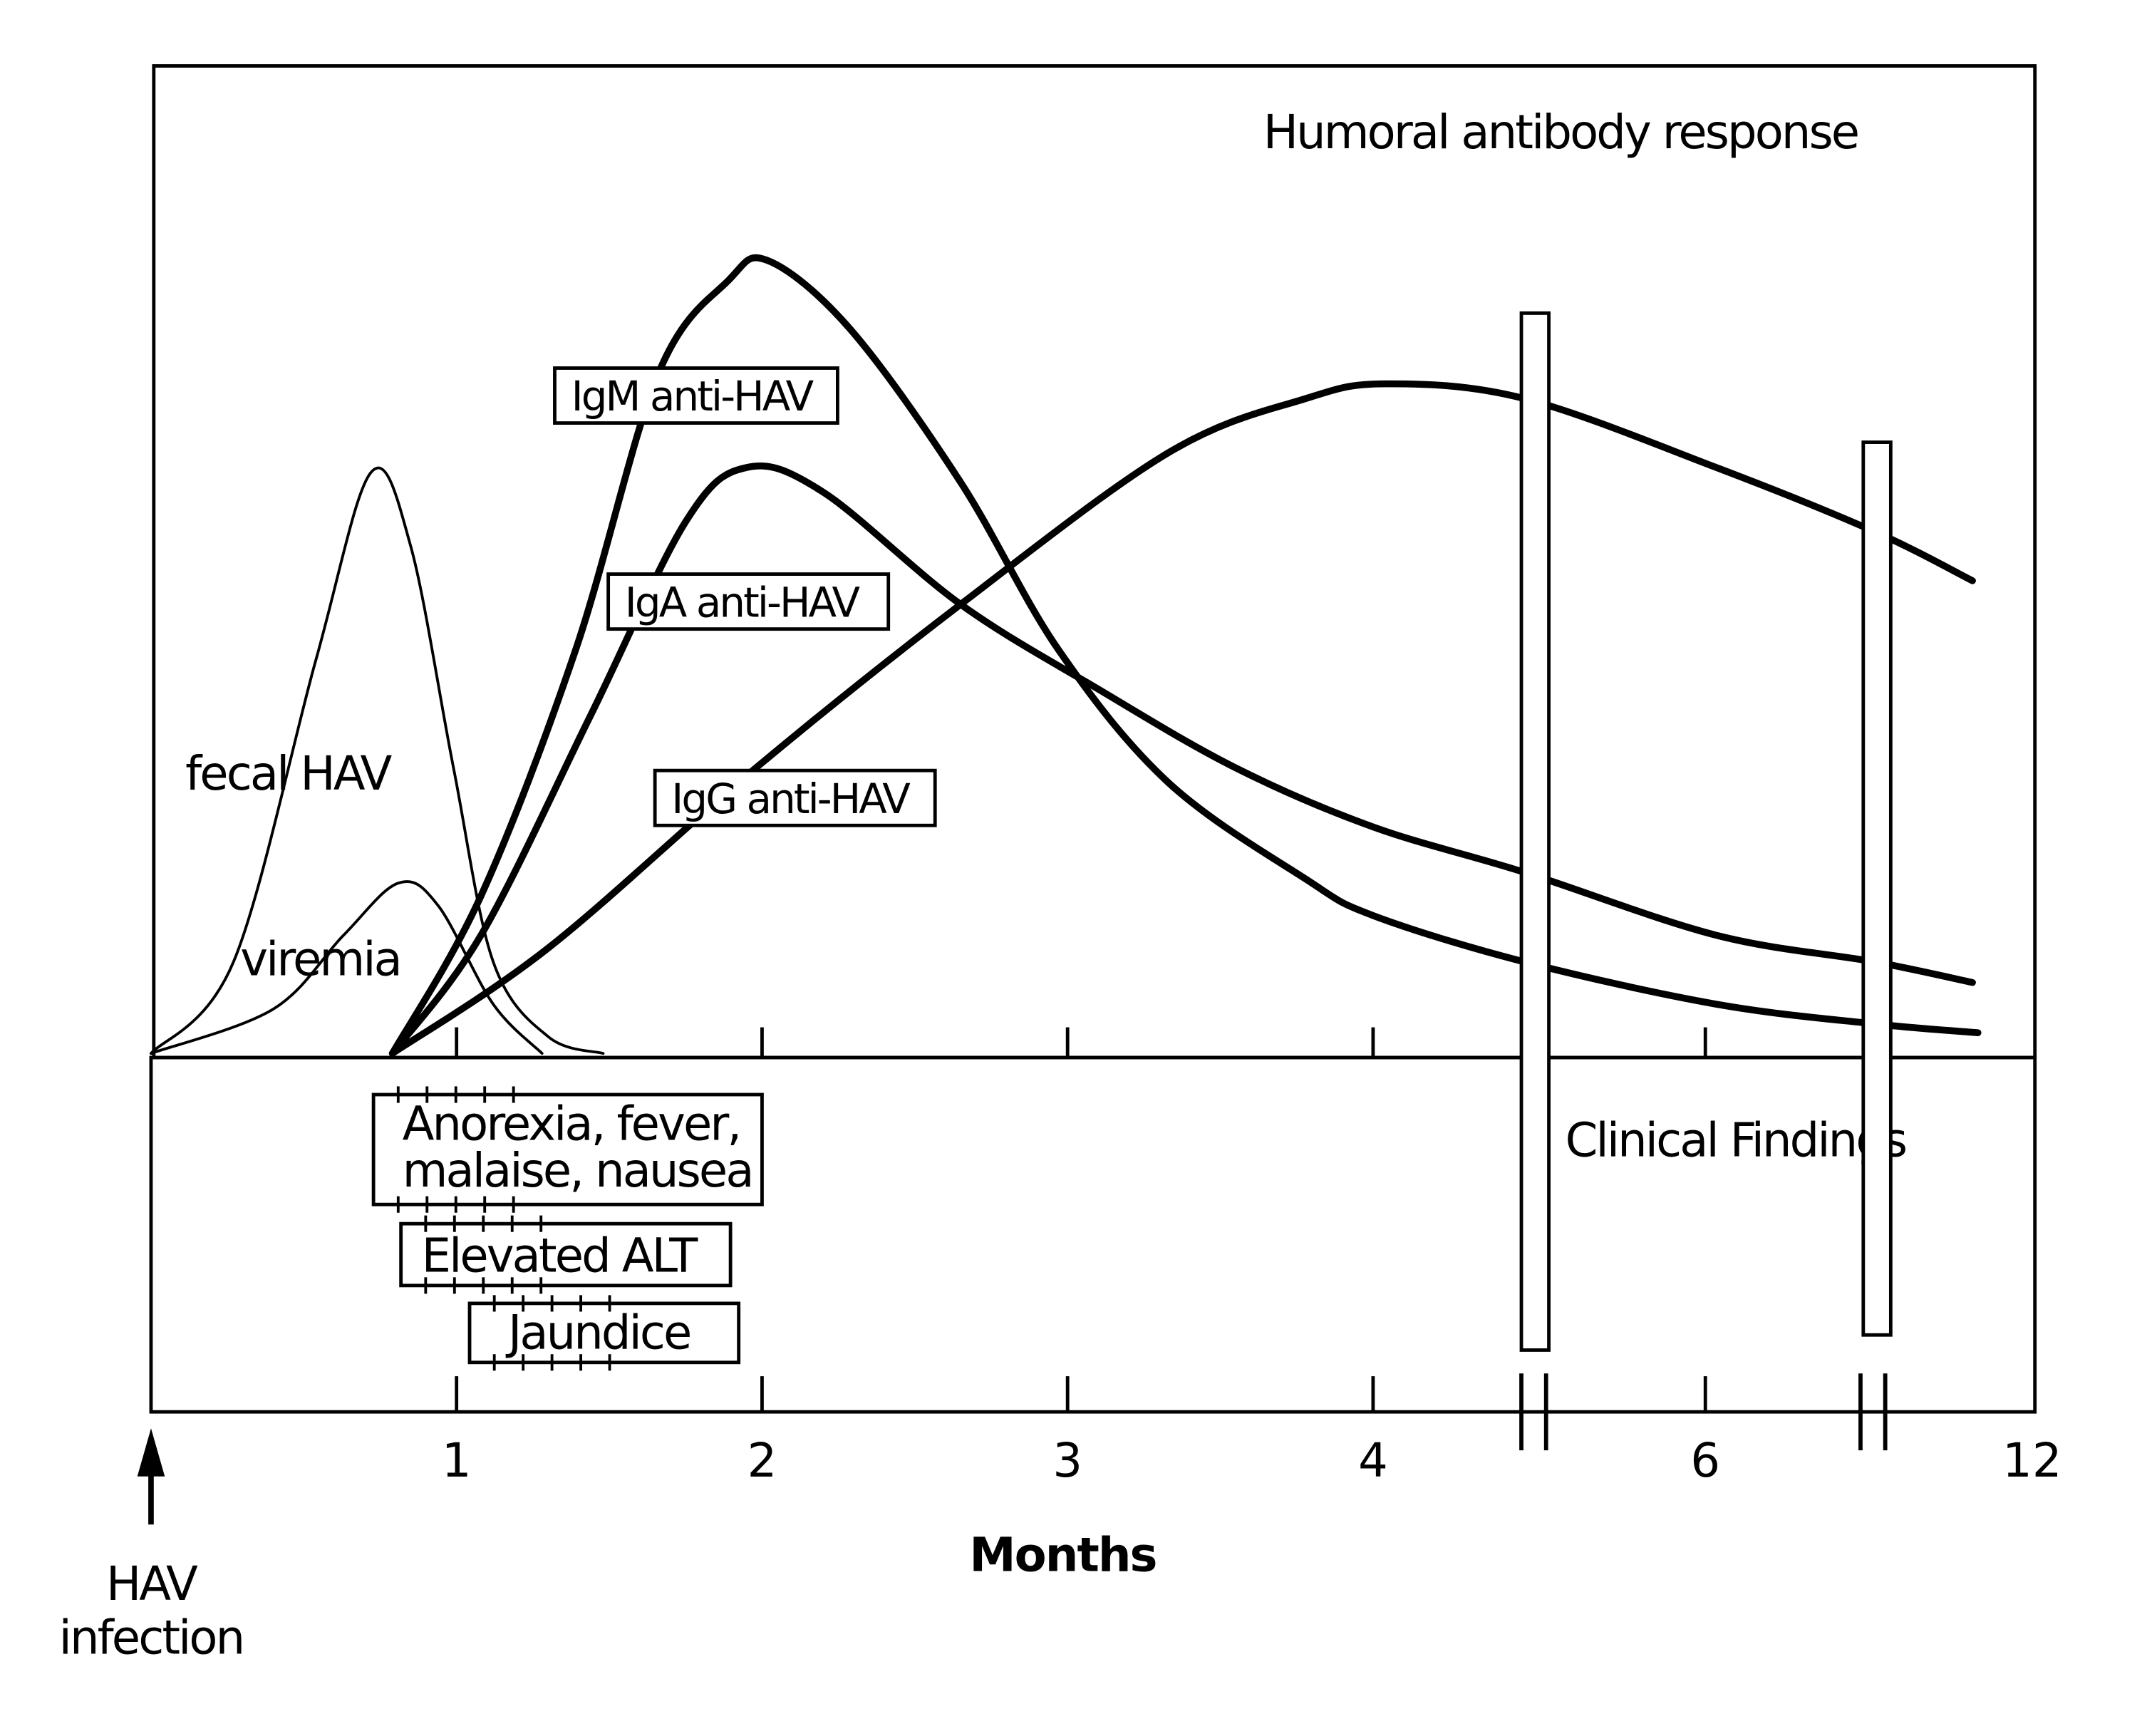  What do you see at coordinates (791, 799) in the screenshot?
I see `label-igg: IgG anti-HAV` at bounding box center [791, 799].